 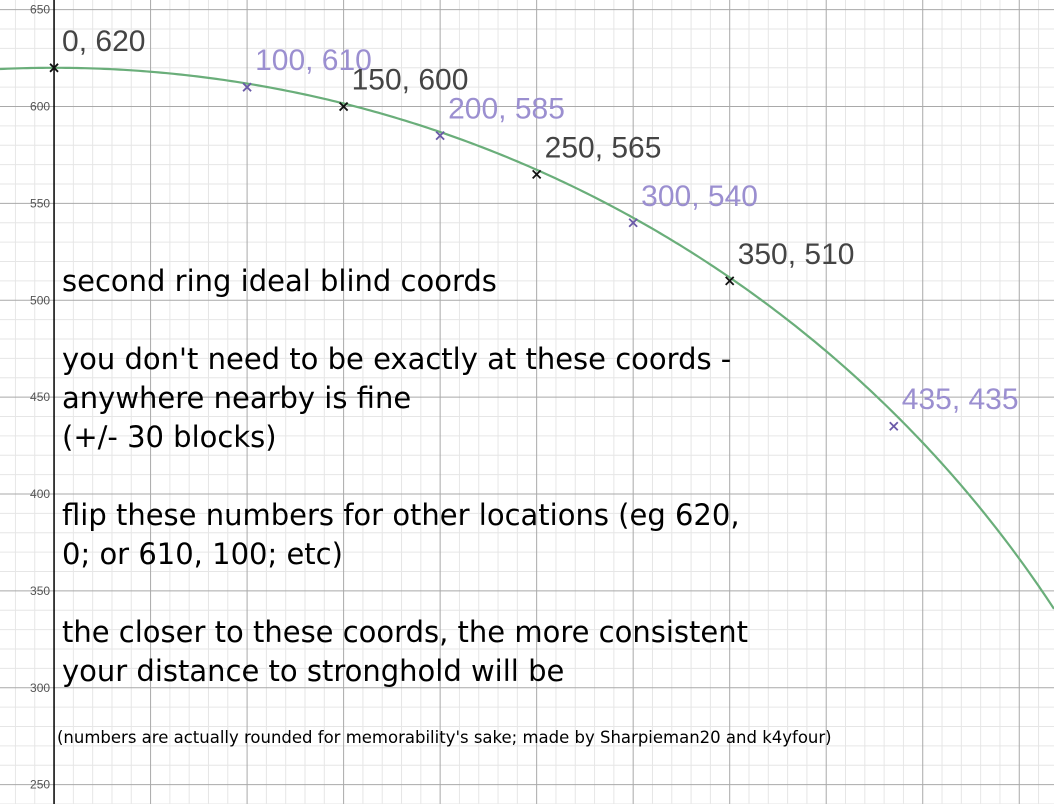 I want to click on y-tick-label: 600, so click(x=40, y=107).